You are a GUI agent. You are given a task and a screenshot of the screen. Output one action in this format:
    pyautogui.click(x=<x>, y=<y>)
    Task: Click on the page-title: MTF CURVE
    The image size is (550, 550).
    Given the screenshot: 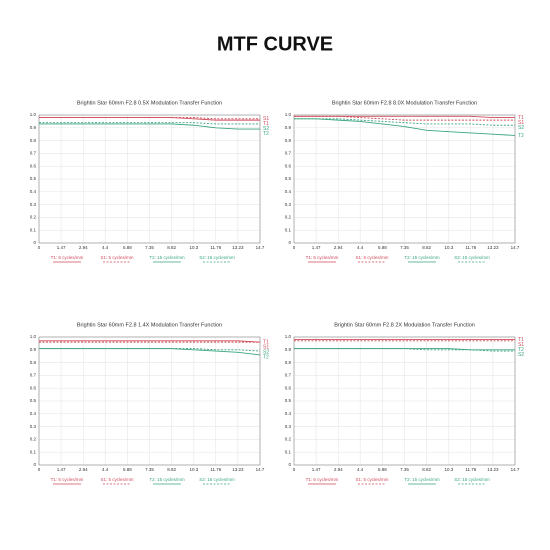 What is the action you would take?
    pyautogui.click(x=275, y=44)
    